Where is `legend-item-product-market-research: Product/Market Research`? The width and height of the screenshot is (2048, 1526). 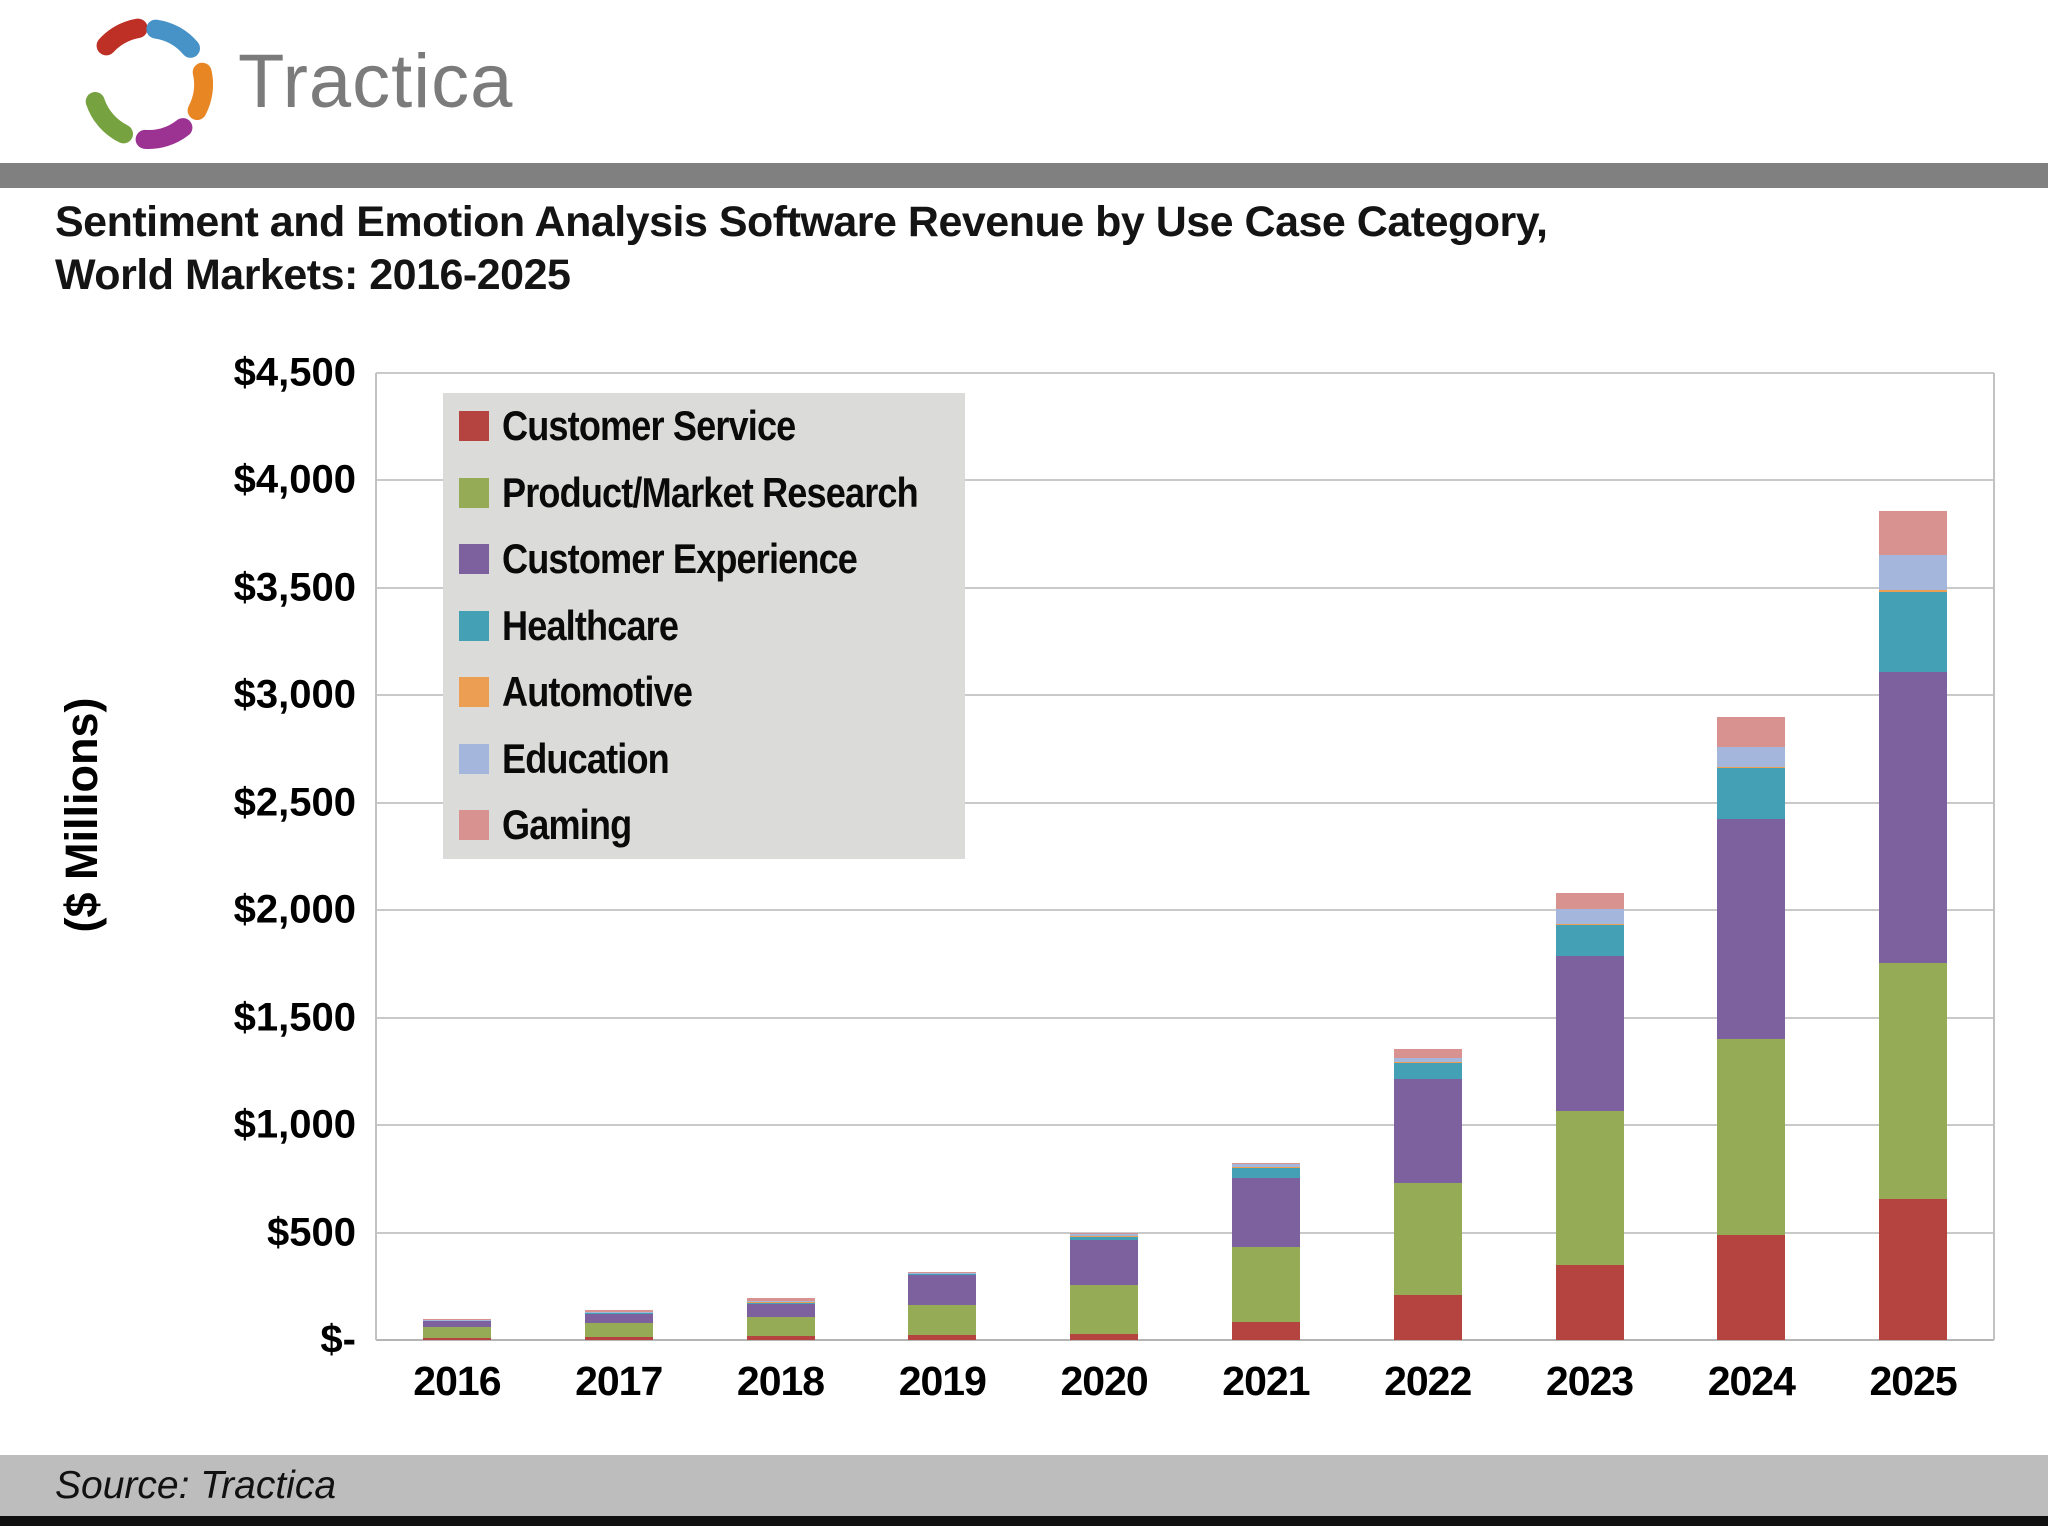
legend-item-product-market-research: Product/Market Research is located at coordinates (704, 493).